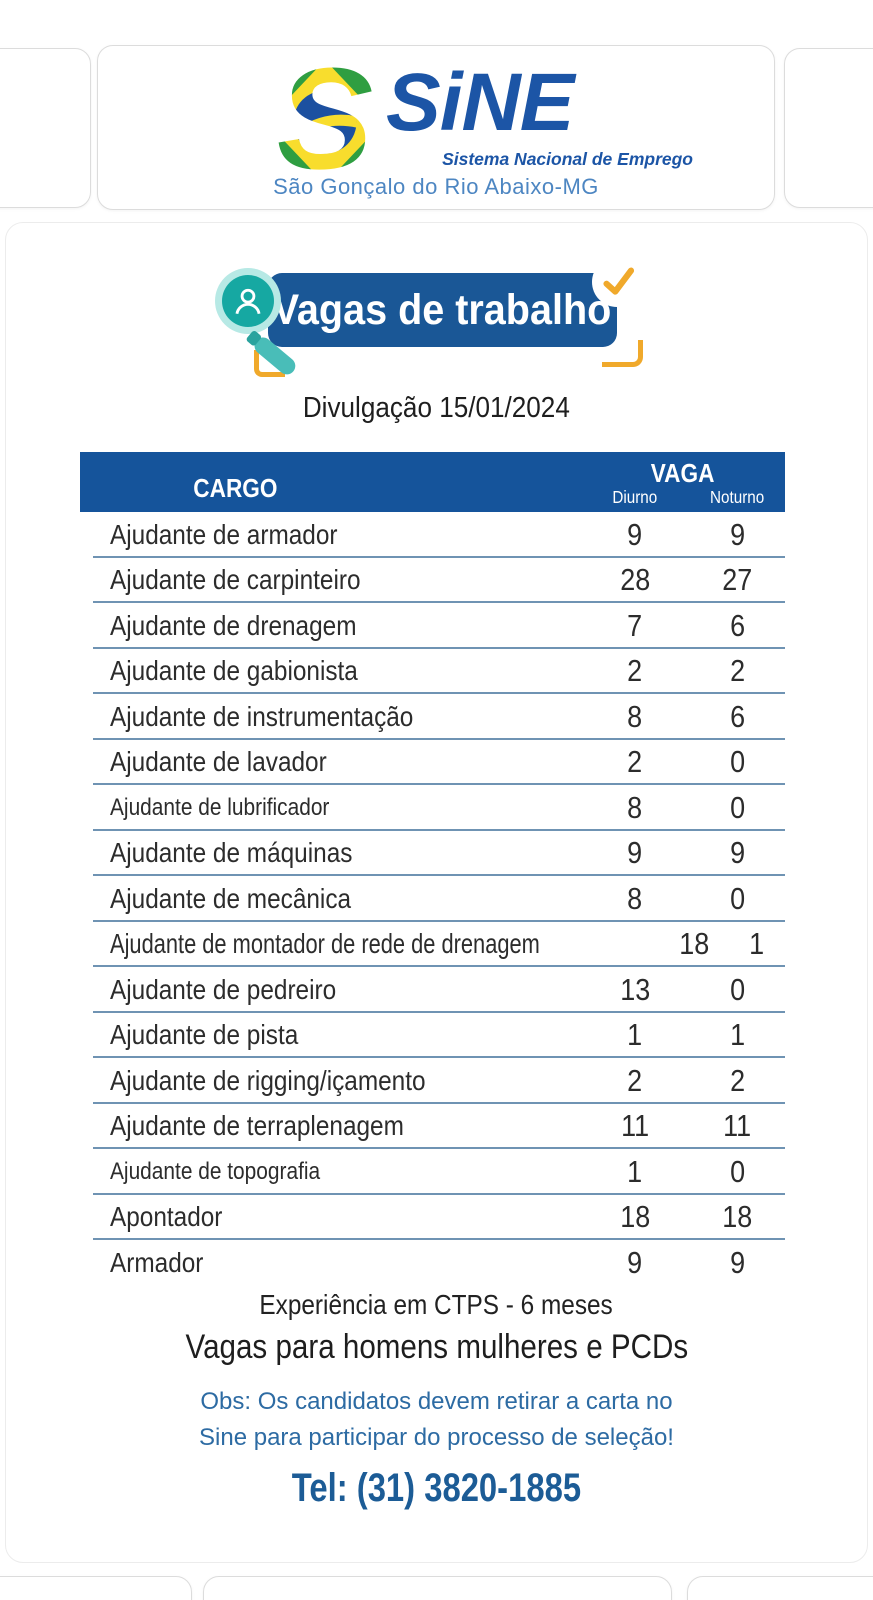 This screenshot has width=873, height=1600. I want to click on diurno-cell: 28, so click(634, 580).